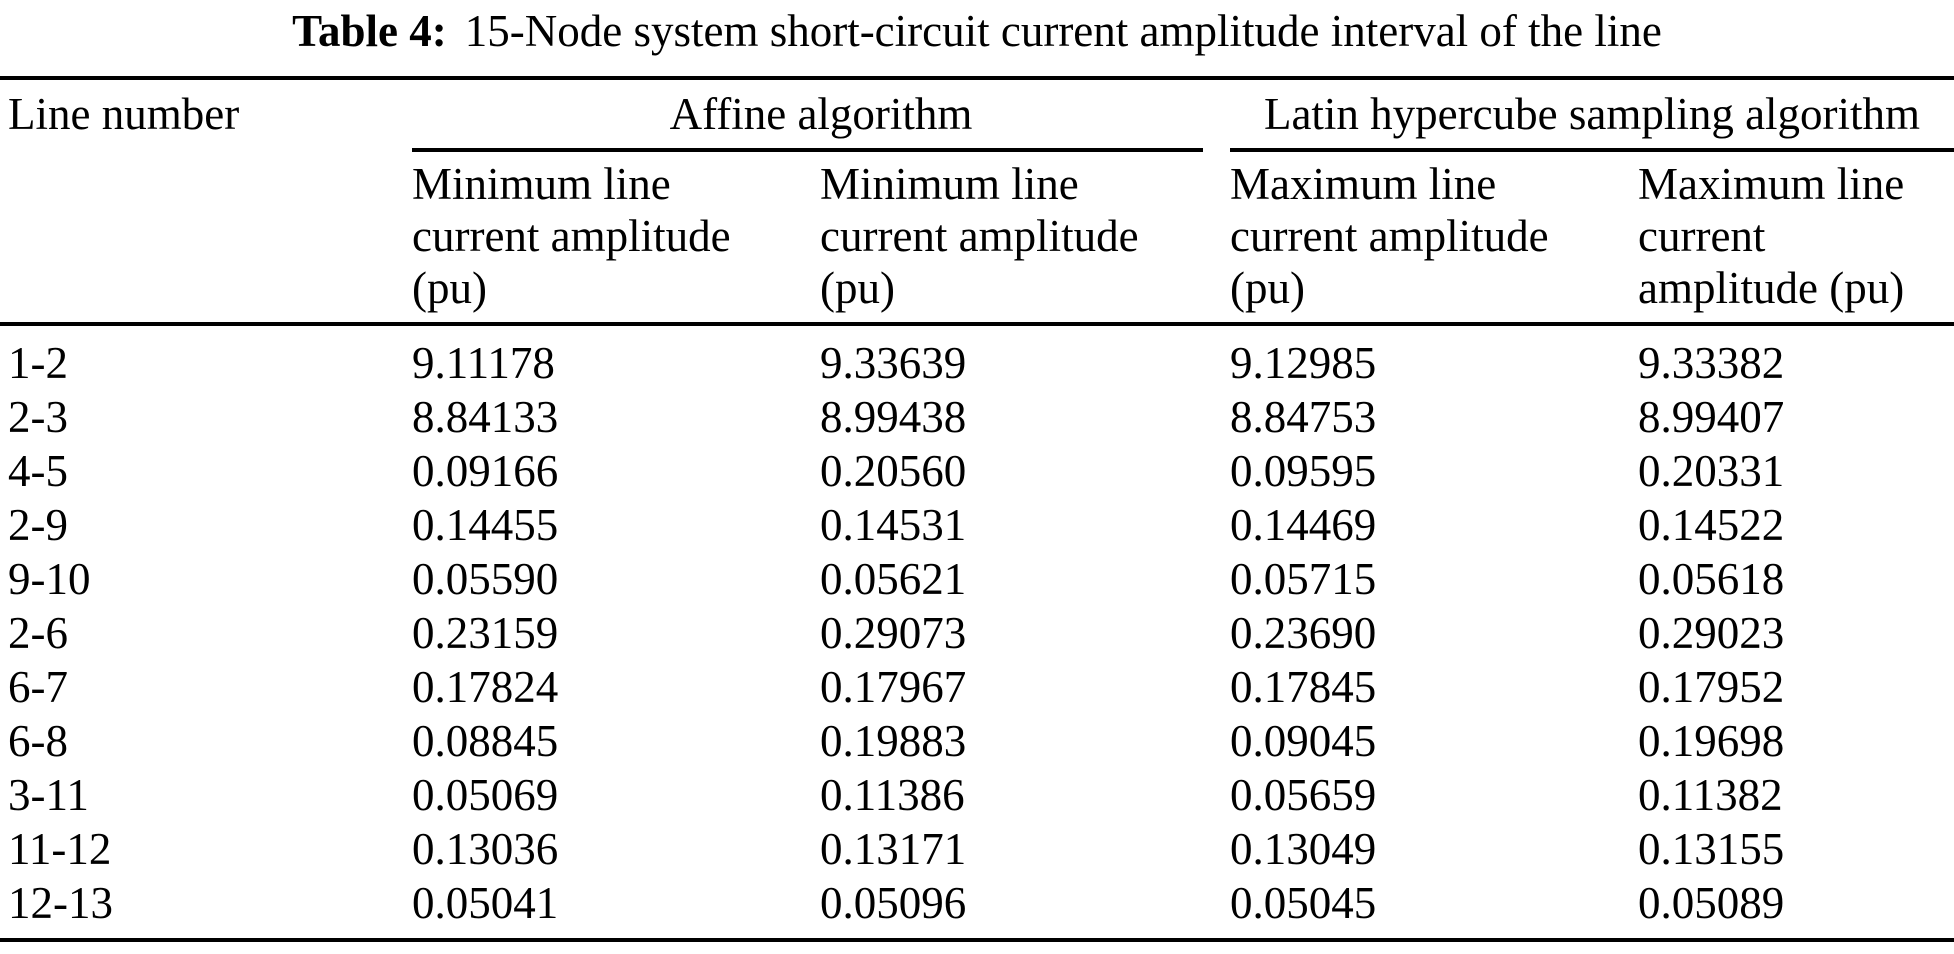  Describe the element at coordinates (60, 849) in the screenshot. I see `cell-line-number: 11-12` at that location.